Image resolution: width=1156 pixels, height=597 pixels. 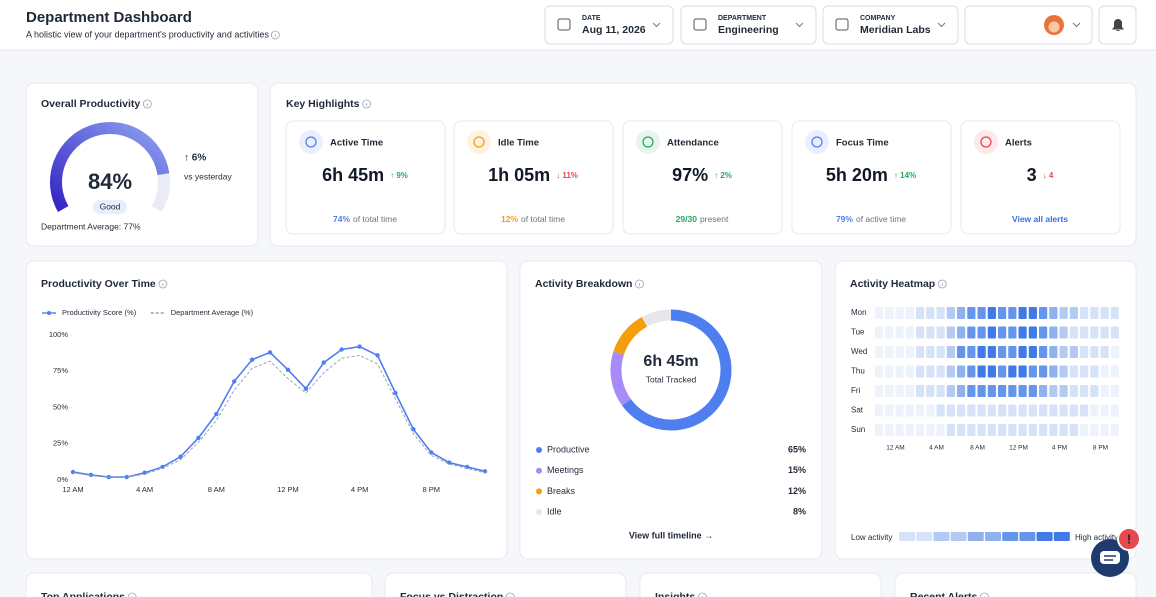 I want to click on line-series, so click(x=279, y=416).